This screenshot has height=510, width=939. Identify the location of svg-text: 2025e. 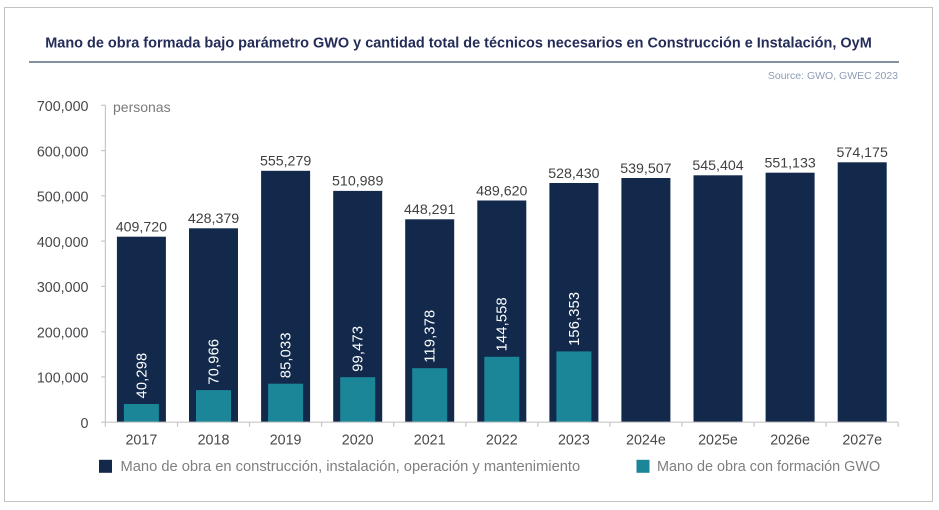
(718, 441).